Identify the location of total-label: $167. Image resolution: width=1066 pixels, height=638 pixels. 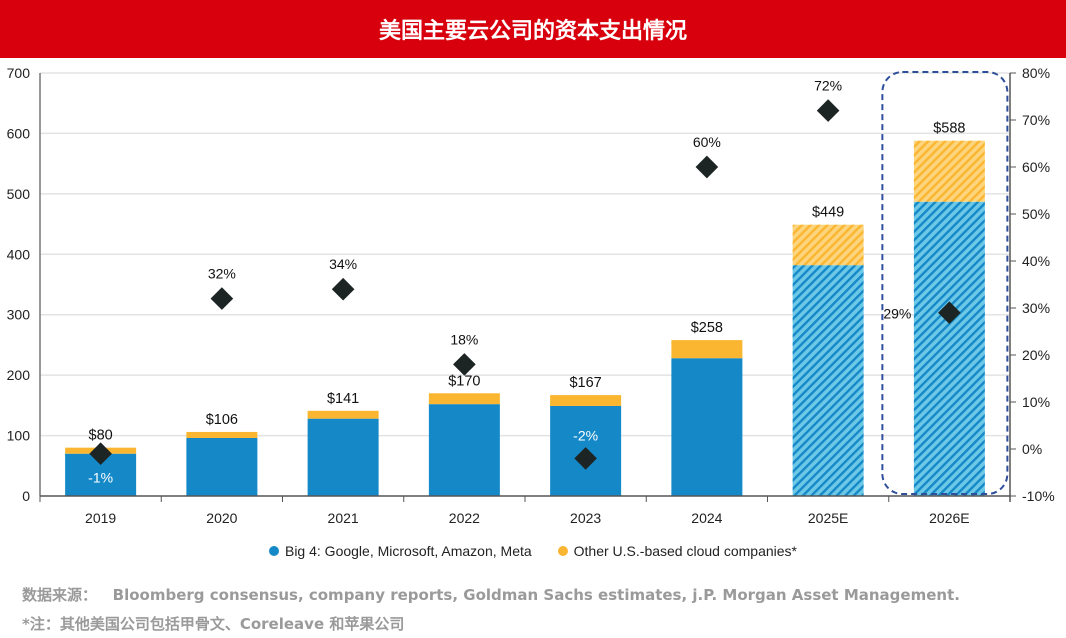
(585, 383).